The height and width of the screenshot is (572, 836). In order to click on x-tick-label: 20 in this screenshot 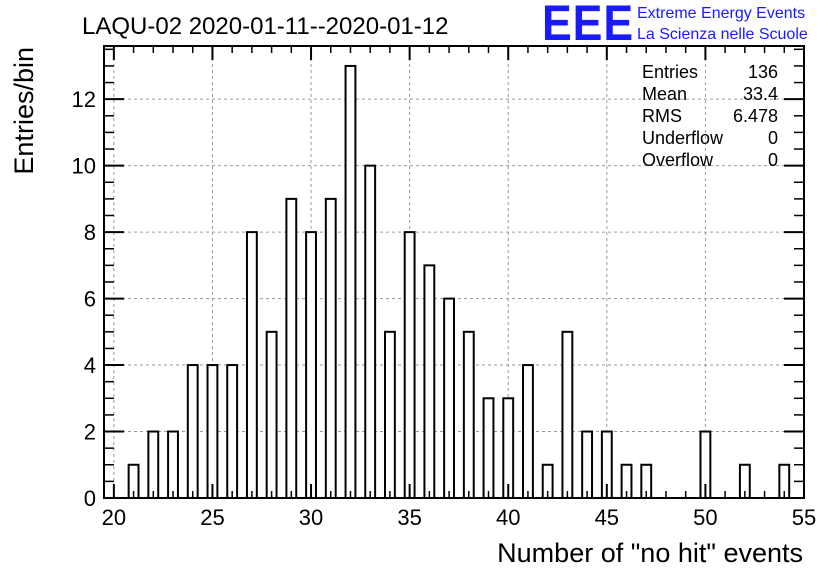, I will do `click(114, 517)`.